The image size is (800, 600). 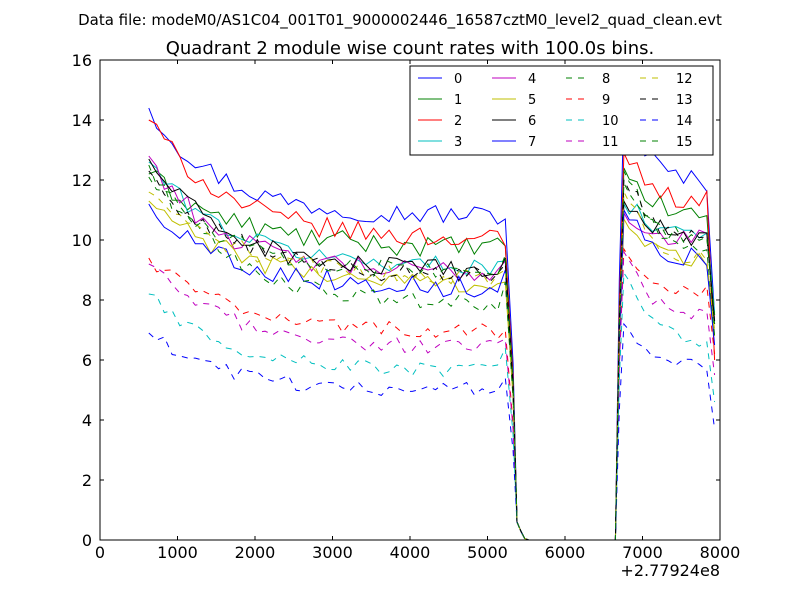 What do you see at coordinates (87, 540) in the screenshot?
I see `y-tick-label: 0` at bounding box center [87, 540].